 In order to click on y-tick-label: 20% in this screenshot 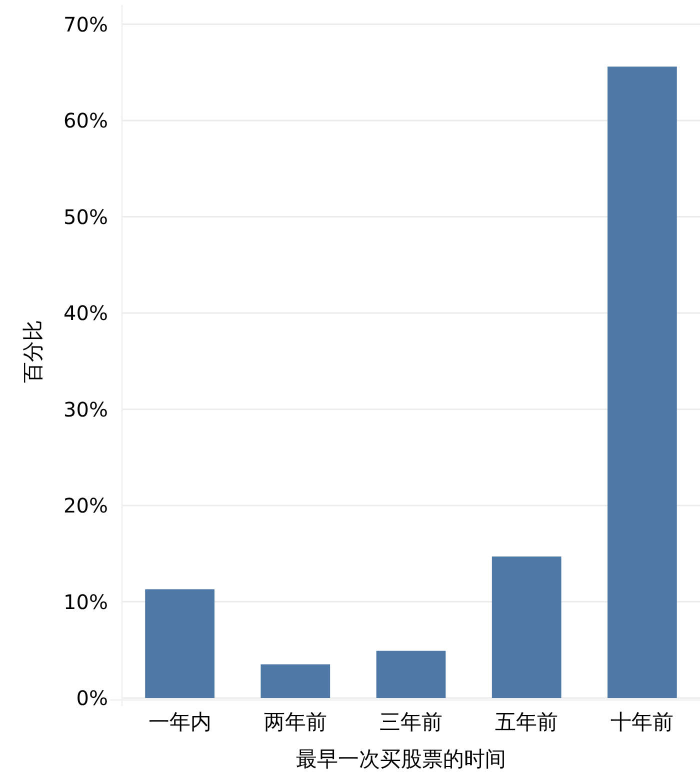, I will do `click(86, 506)`.